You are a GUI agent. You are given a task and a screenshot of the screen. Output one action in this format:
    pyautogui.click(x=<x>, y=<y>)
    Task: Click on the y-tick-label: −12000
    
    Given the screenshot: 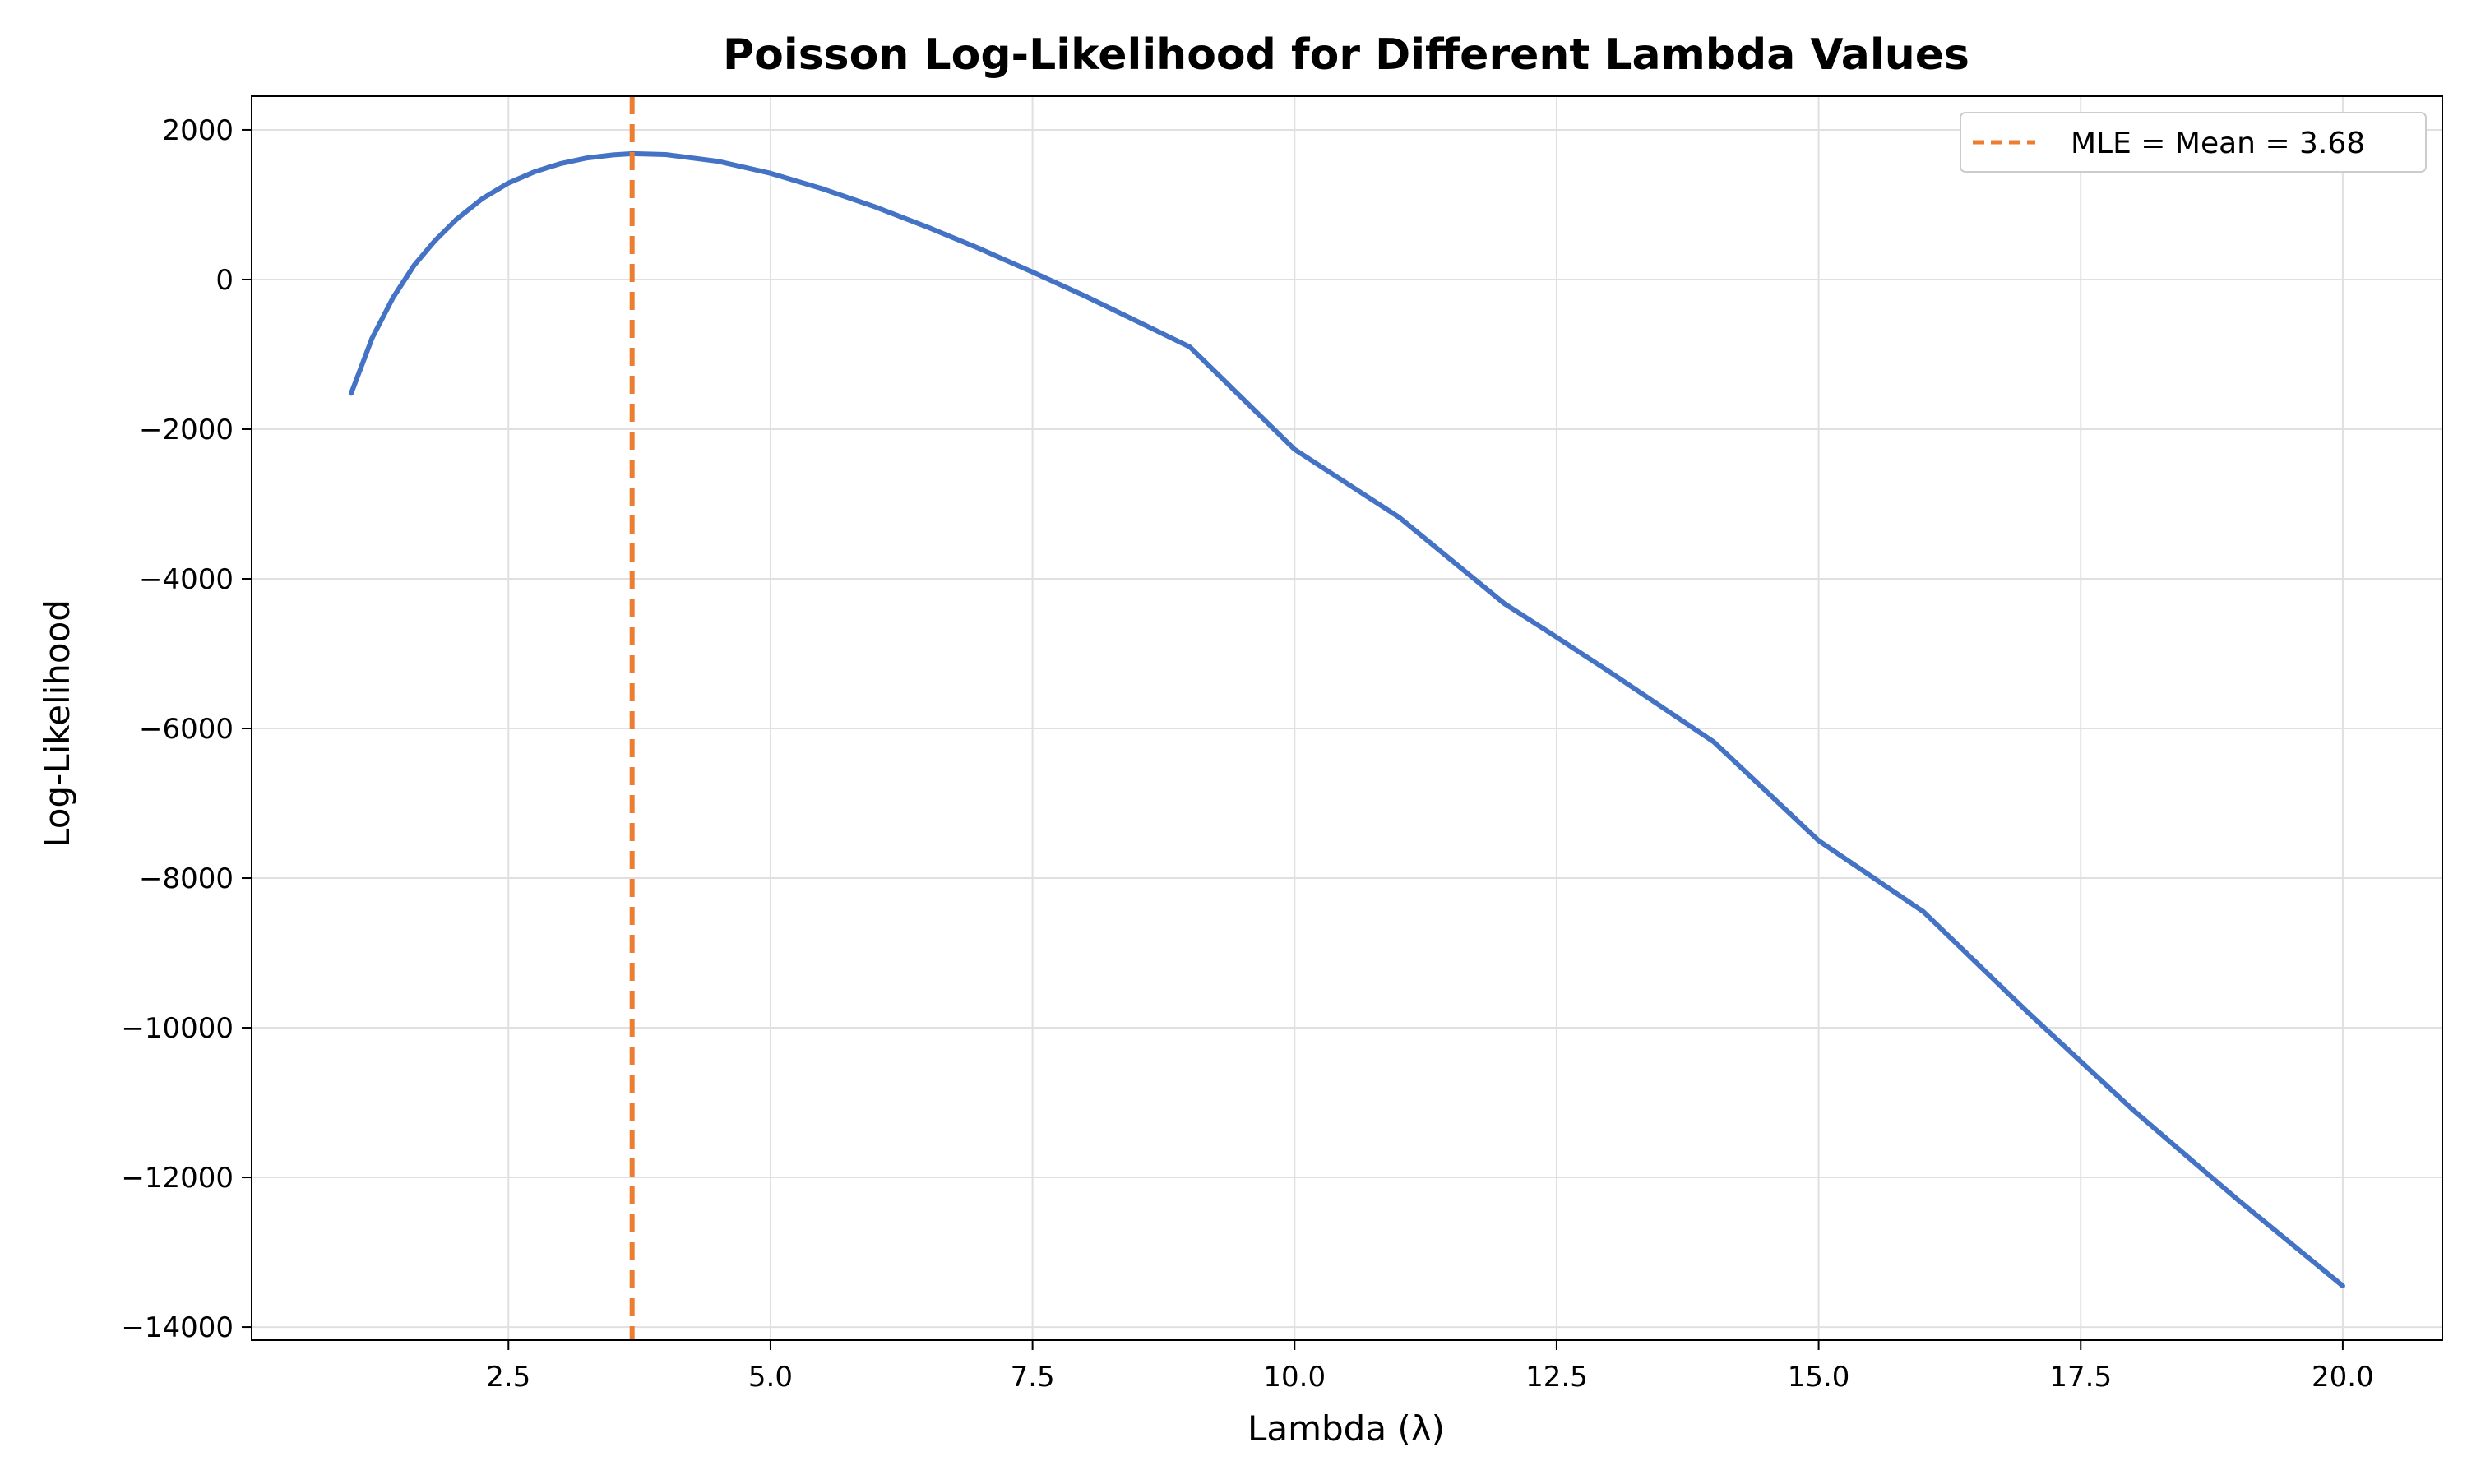 What is the action you would take?
    pyautogui.click(x=177, y=1178)
    